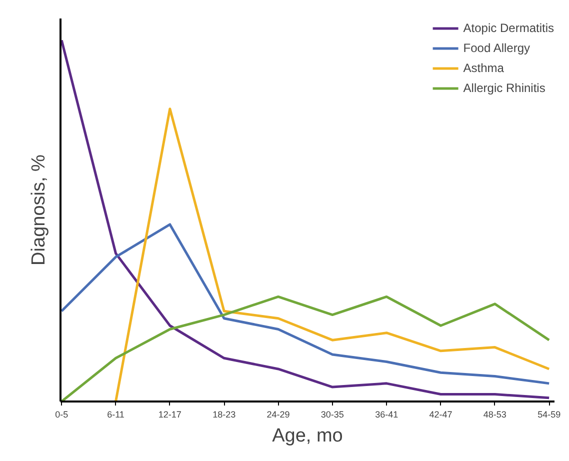 The width and height of the screenshot is (569, 461). I want to click on x-tick-label: 0-5, so click(61, 415).